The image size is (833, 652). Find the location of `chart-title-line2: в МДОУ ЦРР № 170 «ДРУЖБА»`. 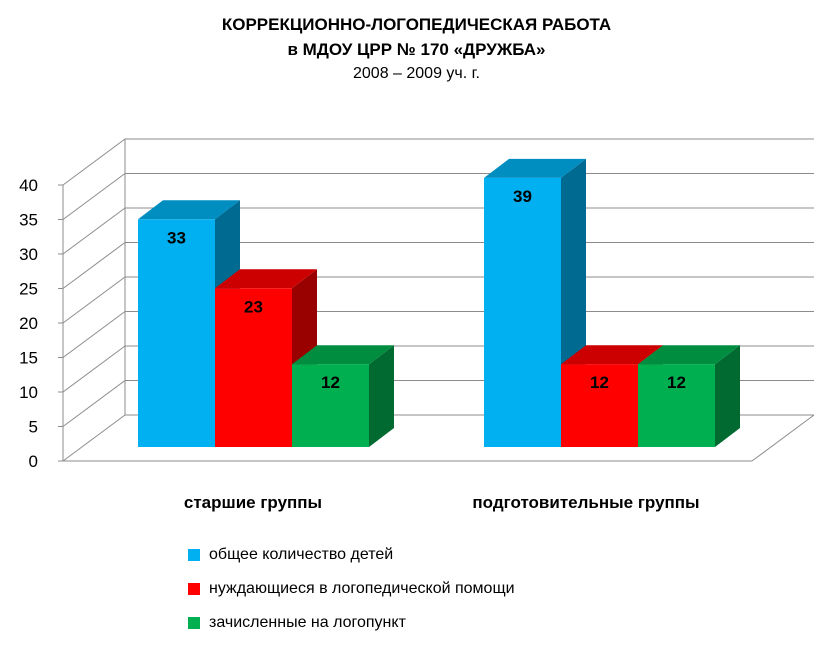

chart-title-line2: в МДОУ ЦРР № 170 «ДРУЖБА» is located at coordinates (416, 49).